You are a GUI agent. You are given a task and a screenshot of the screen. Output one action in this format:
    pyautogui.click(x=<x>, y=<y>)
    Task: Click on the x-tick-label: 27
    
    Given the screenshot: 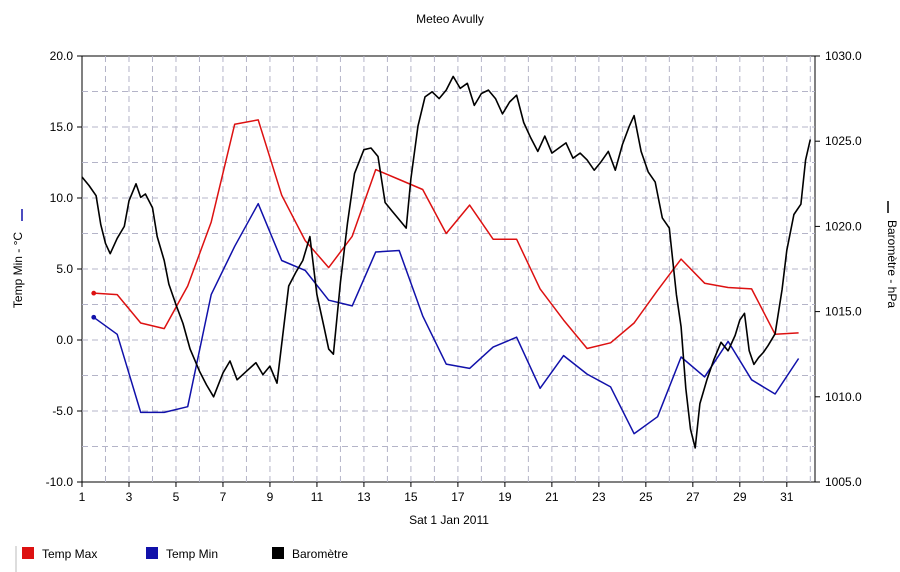 What is the action you would take?
    pyautogui.click(x=693, y=497)
    